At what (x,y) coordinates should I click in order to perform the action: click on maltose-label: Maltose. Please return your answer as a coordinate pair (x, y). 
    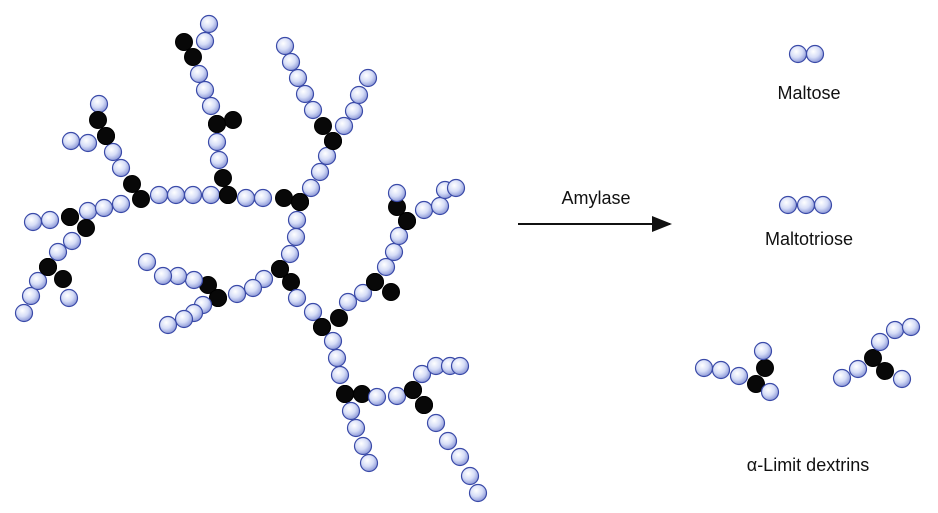
    Looking at the image, I should click on (808, 93).